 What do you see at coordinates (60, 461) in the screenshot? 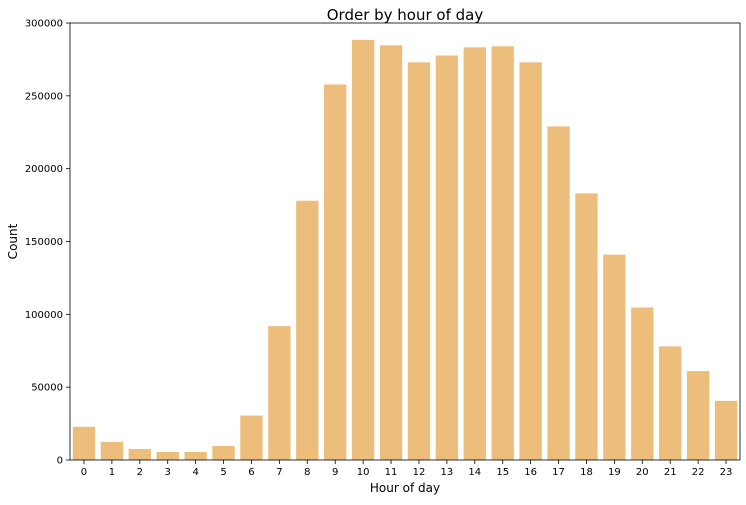
I see `y-tick-label: 0` at bounding box center [60, 461].